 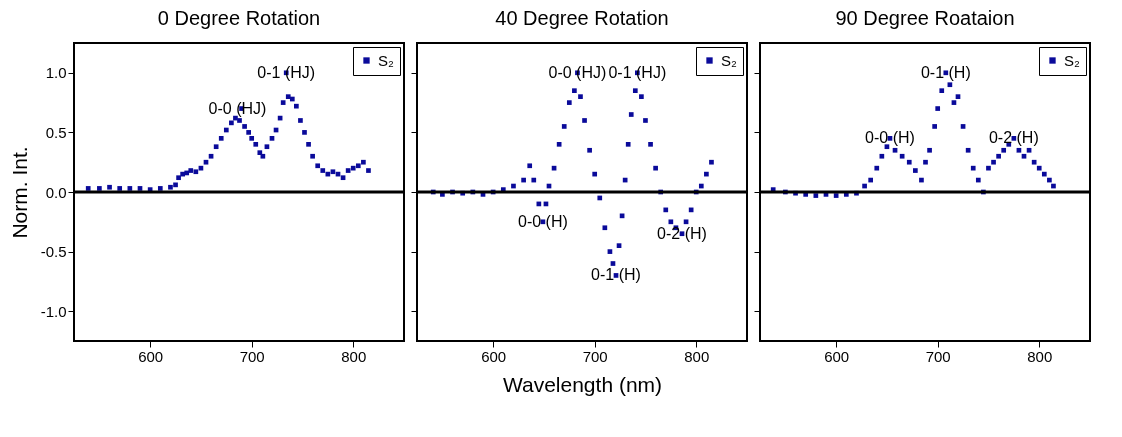 I want to click on chart-title: 40 Degree Rotation, so click(x=582, y=18).